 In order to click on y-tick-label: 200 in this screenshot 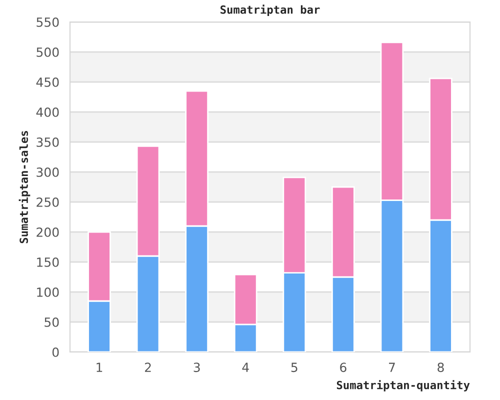, I will do `click(47, 232)`.